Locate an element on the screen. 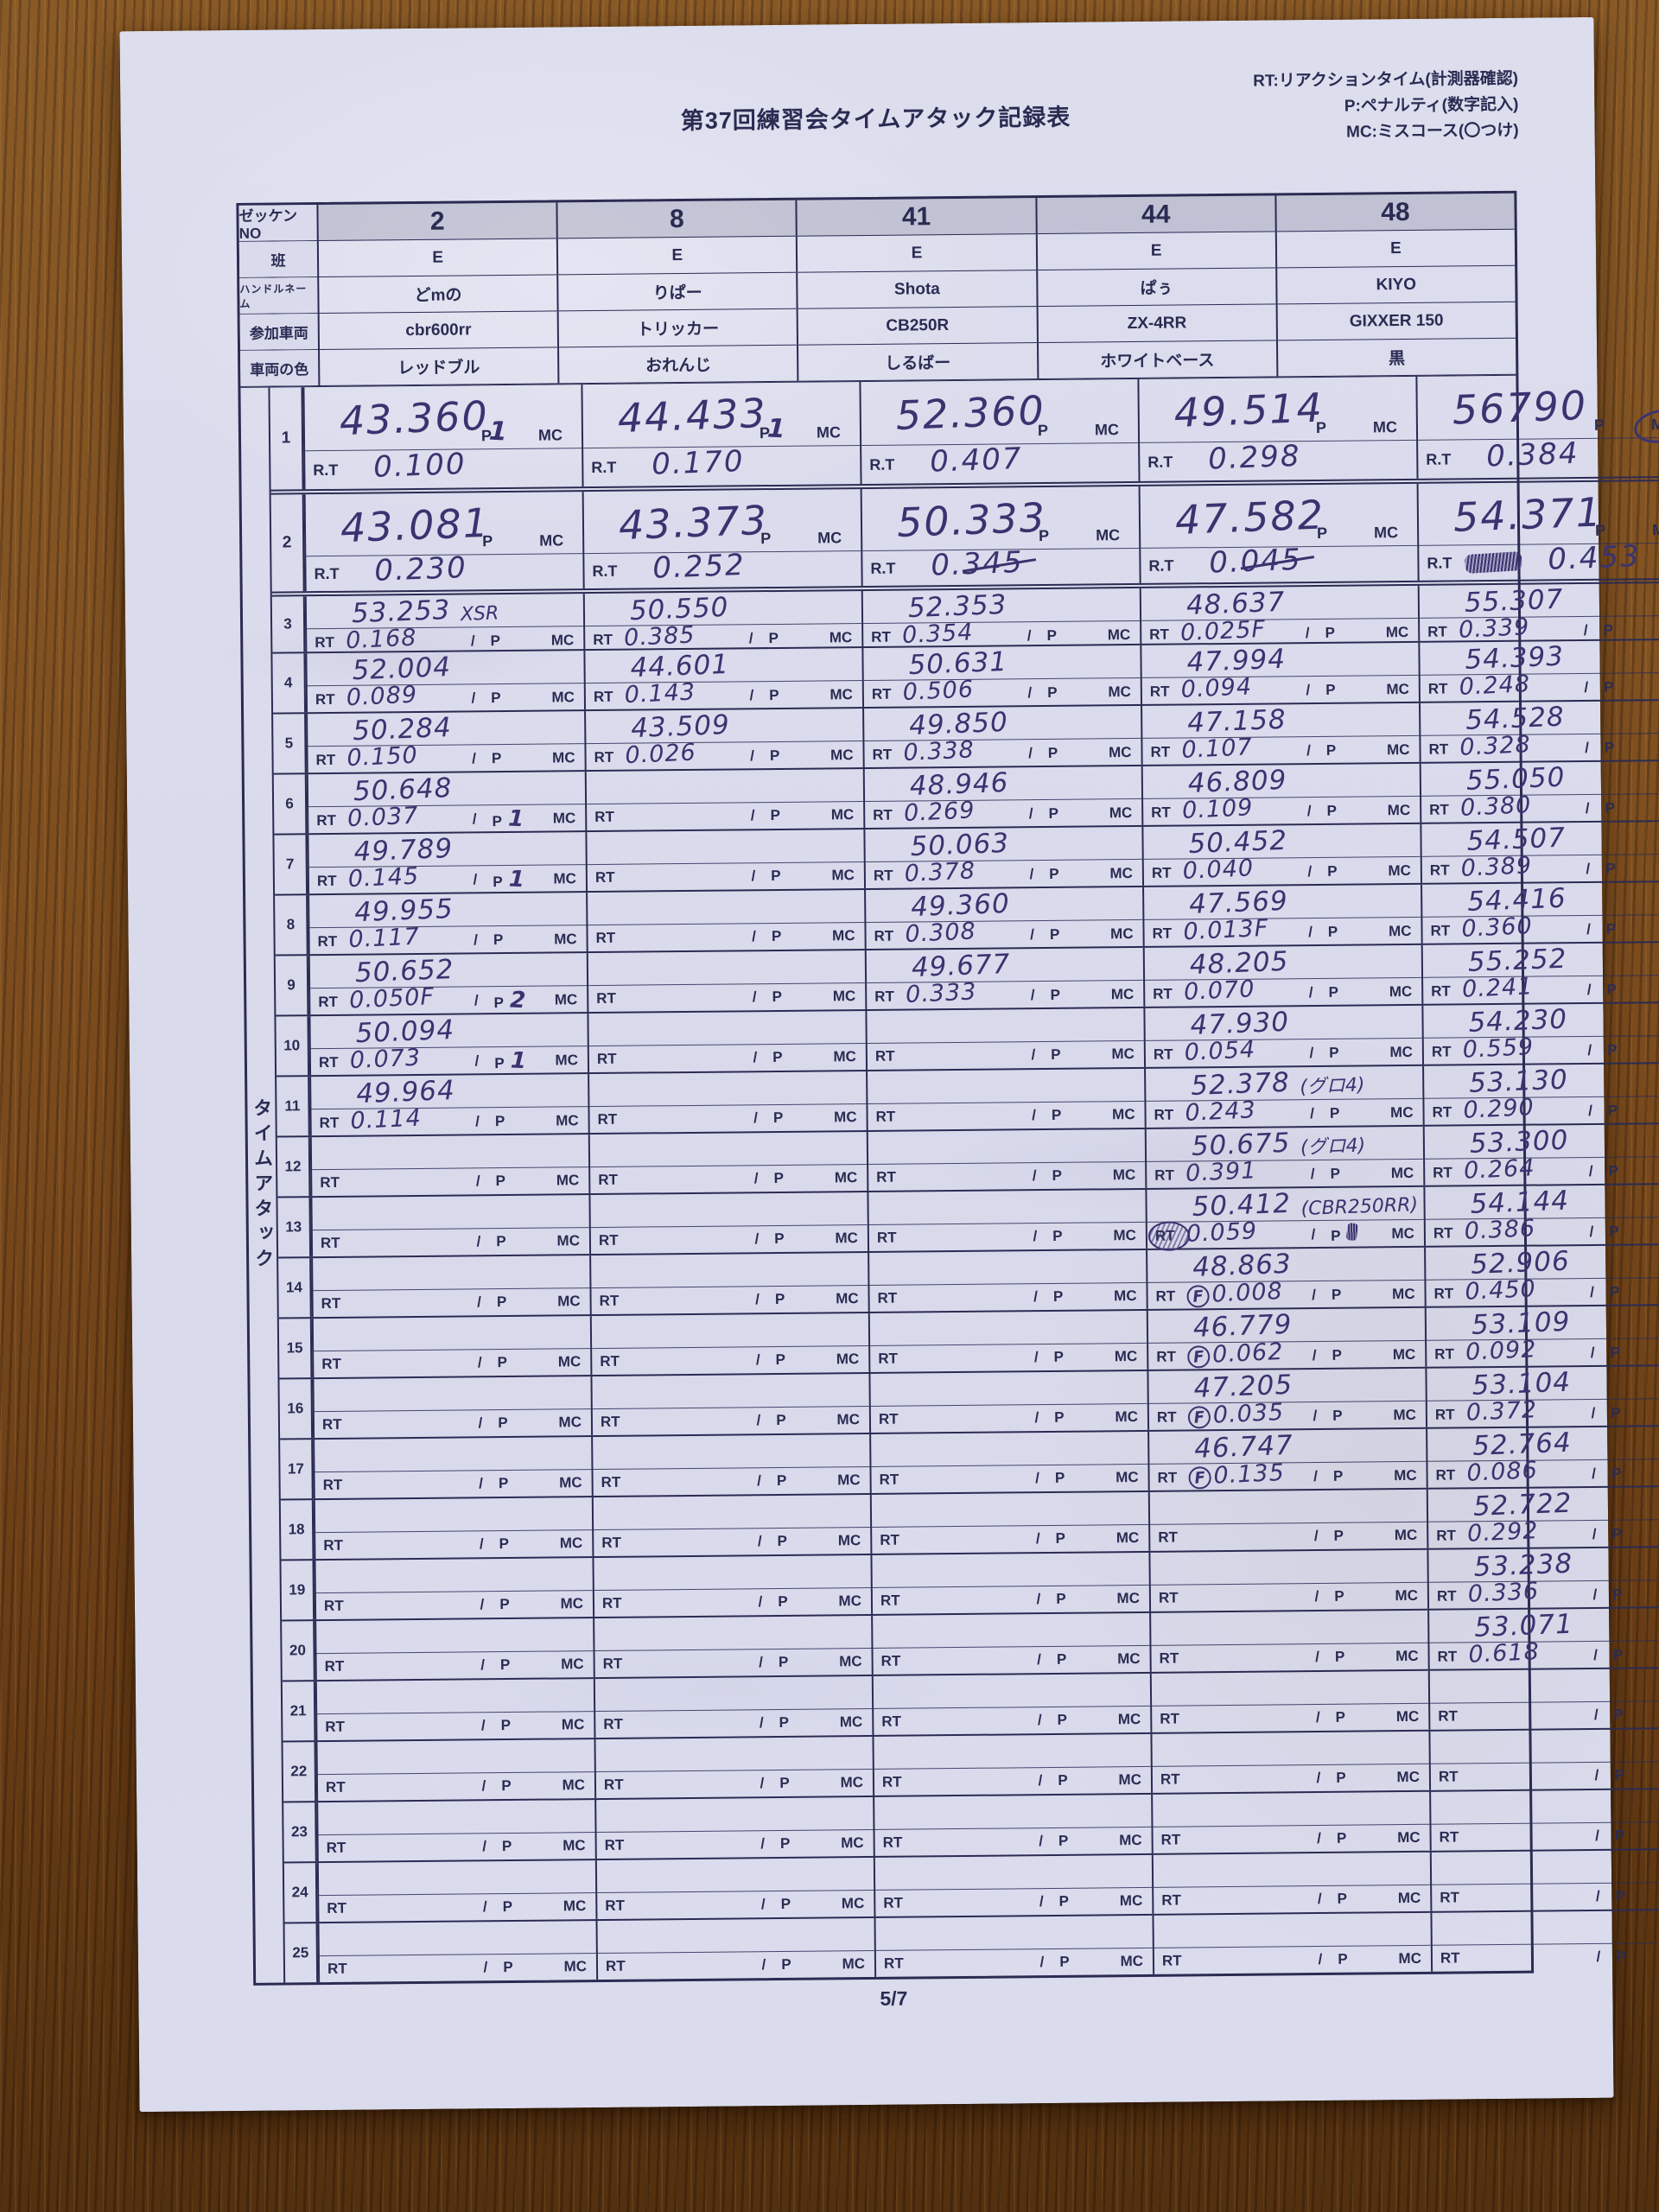  time-area: 55.050 is located at coordinates (1540, 778).